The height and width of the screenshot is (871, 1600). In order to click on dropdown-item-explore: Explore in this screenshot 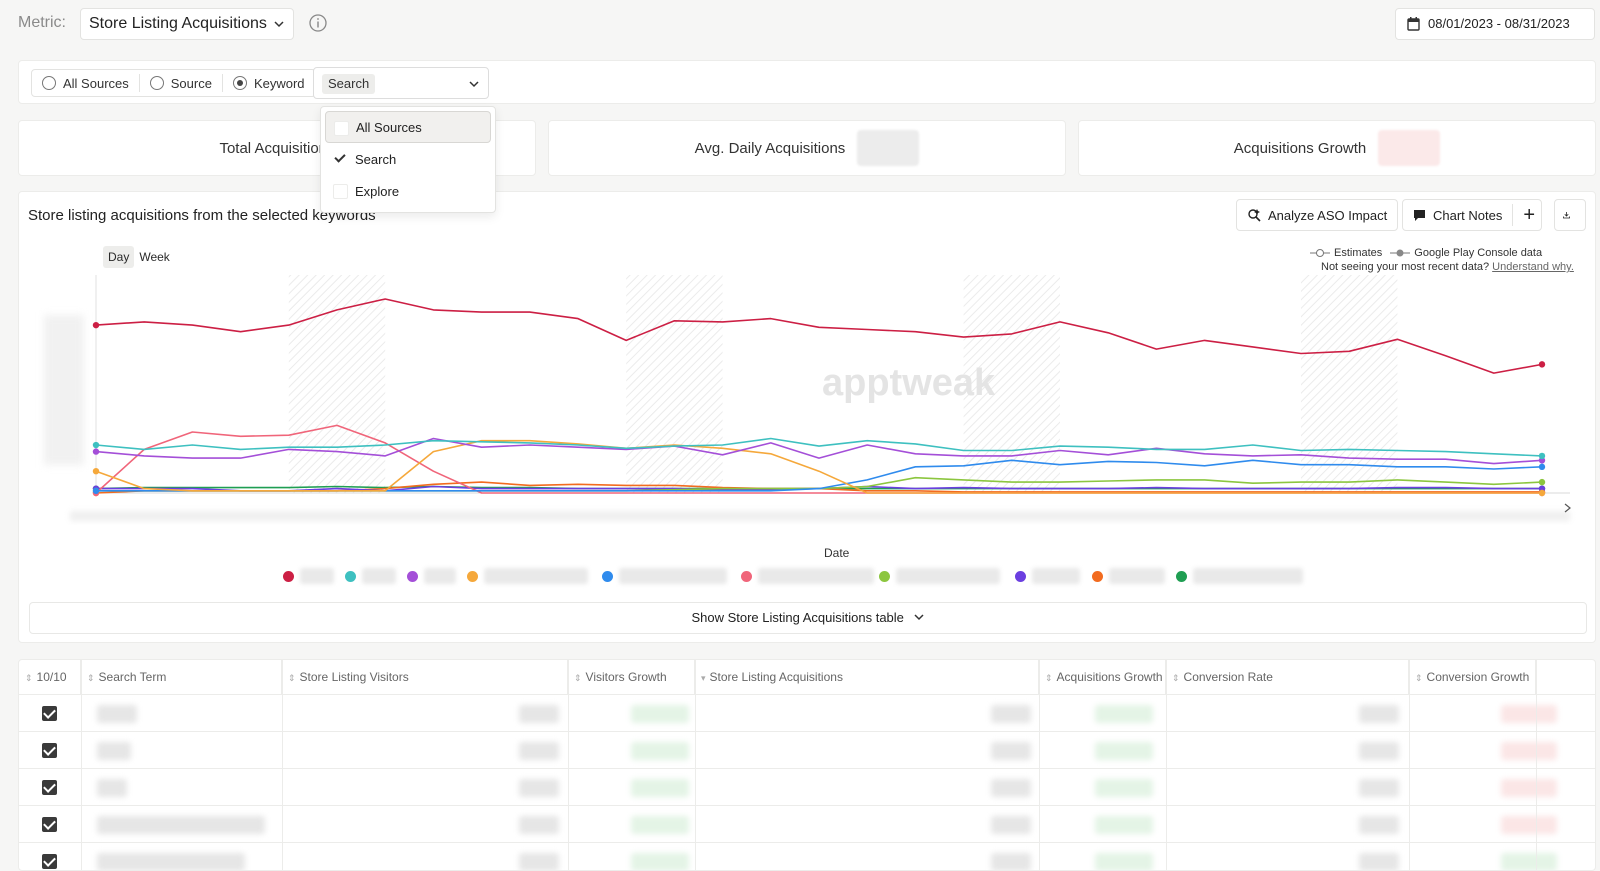, I will do `click(408, 191)`.